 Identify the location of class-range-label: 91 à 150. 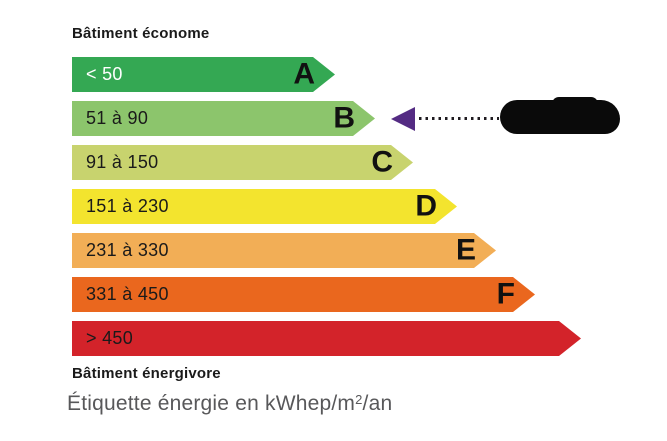
(122, 162).